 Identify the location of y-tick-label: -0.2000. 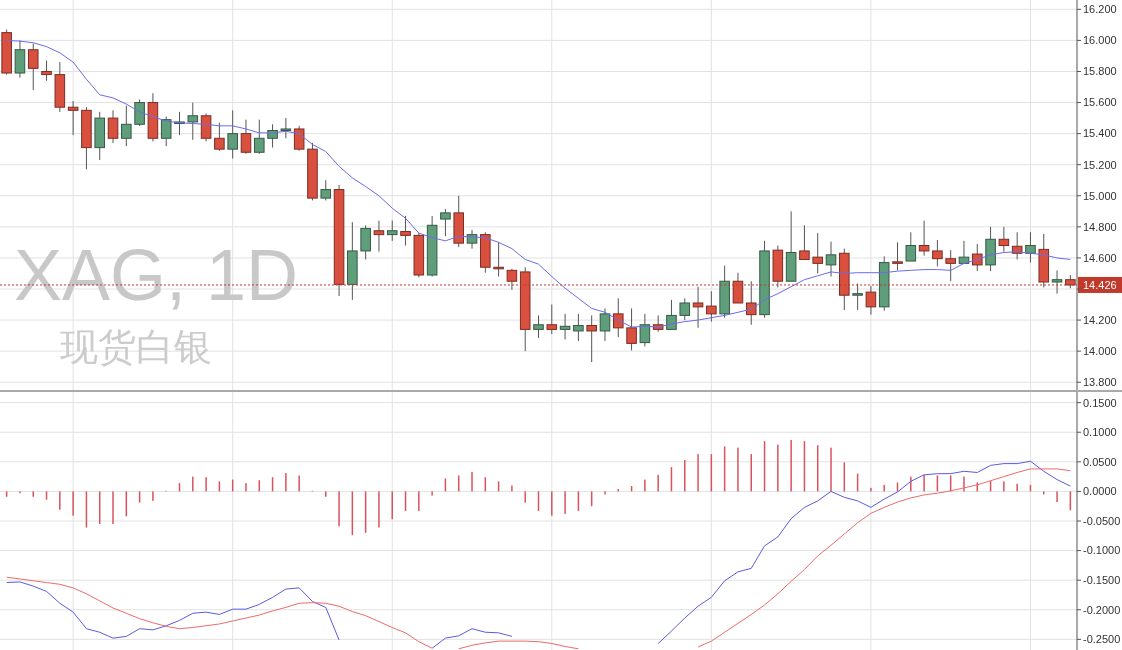
(1102, 609).